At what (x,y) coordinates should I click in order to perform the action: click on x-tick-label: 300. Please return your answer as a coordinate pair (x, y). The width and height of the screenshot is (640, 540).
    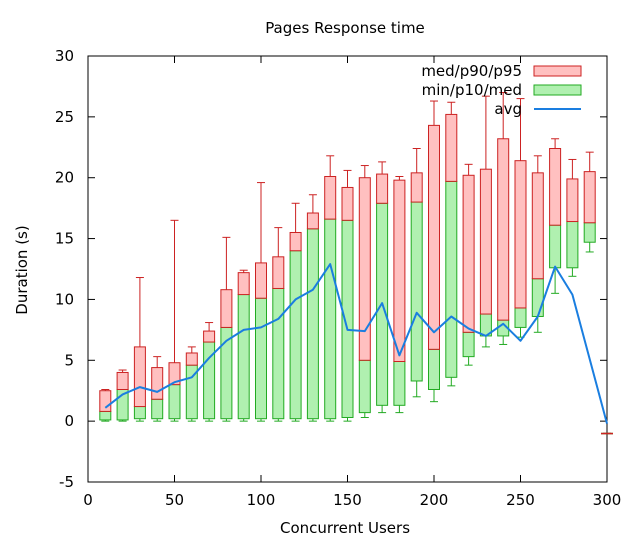
    Looking at the image, I should click on (607, 500).